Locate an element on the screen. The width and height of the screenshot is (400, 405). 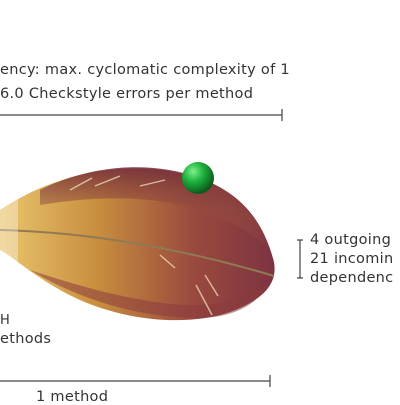
right-dimension-bracket is located at coordinates (300, 259).